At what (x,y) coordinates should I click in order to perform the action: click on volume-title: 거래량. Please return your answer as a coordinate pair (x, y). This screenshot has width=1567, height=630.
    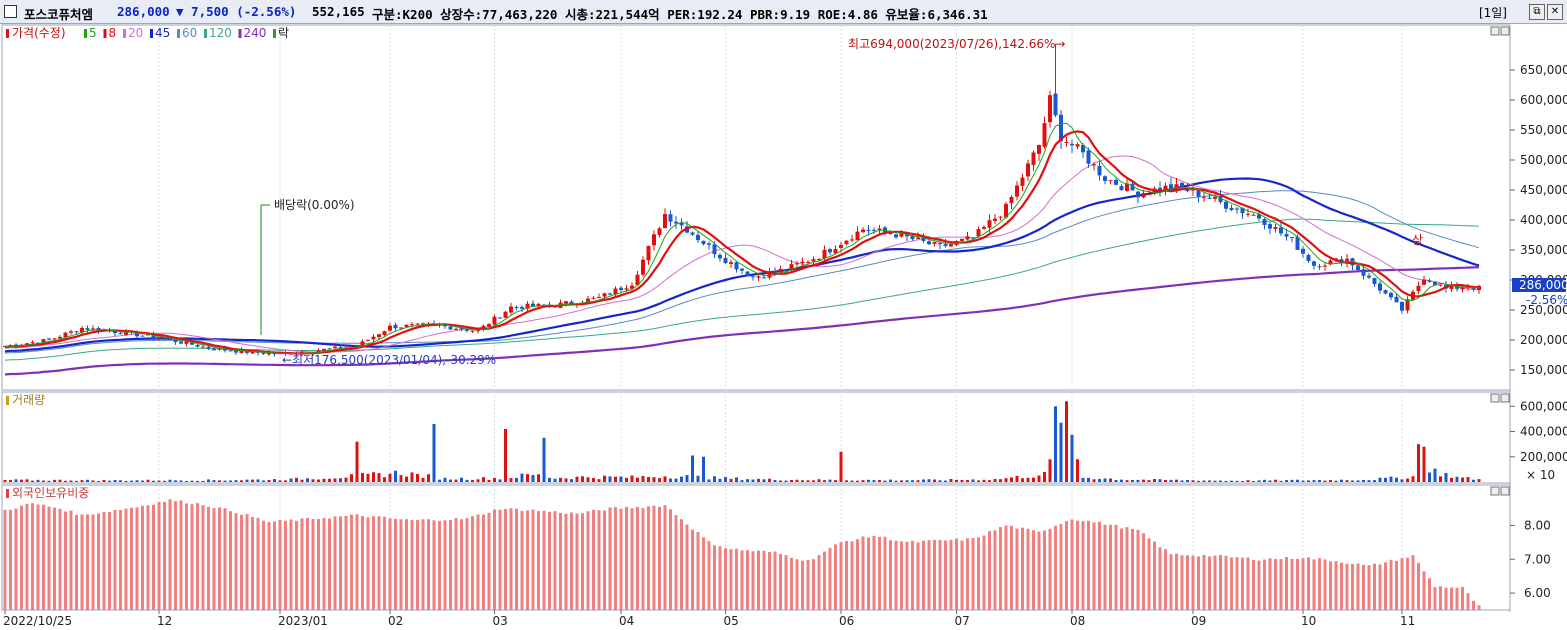
    Looking at the image, I should click on (28, 400).